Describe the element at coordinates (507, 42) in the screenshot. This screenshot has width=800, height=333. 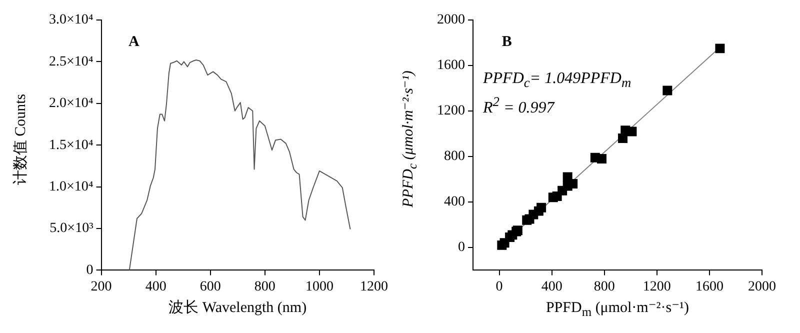
I see `text: B` at that location.